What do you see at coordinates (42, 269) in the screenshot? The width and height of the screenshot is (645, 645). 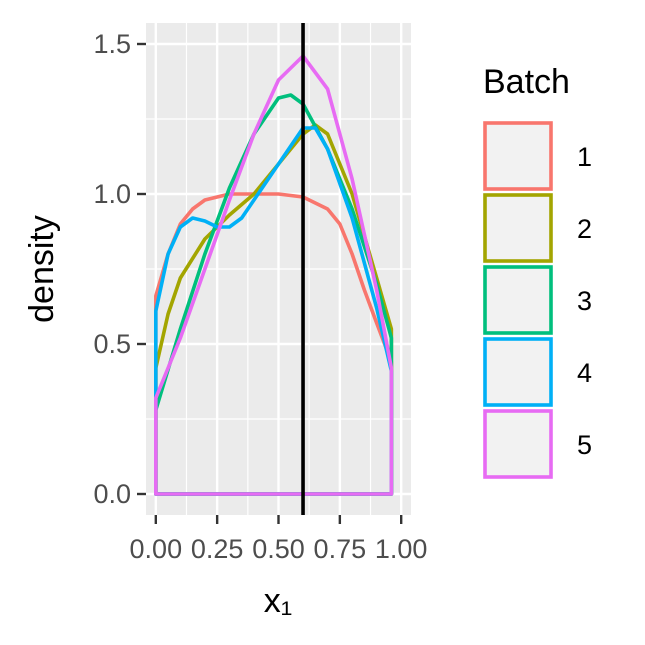 I see `y-axis-title: density` at bounding box center [42, 269].